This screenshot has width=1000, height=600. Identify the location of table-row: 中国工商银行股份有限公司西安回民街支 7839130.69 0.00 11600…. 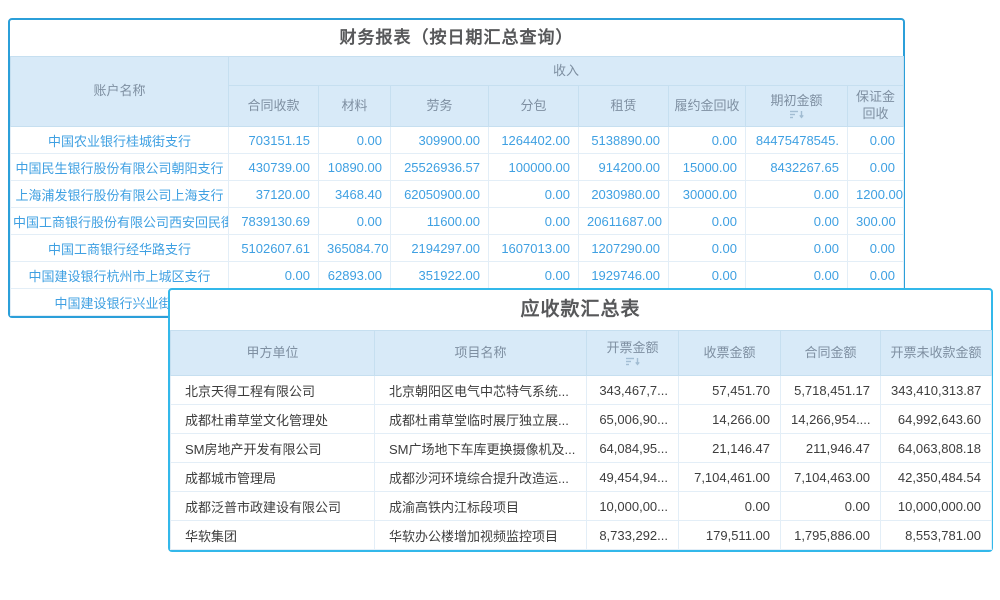
(457, 221).